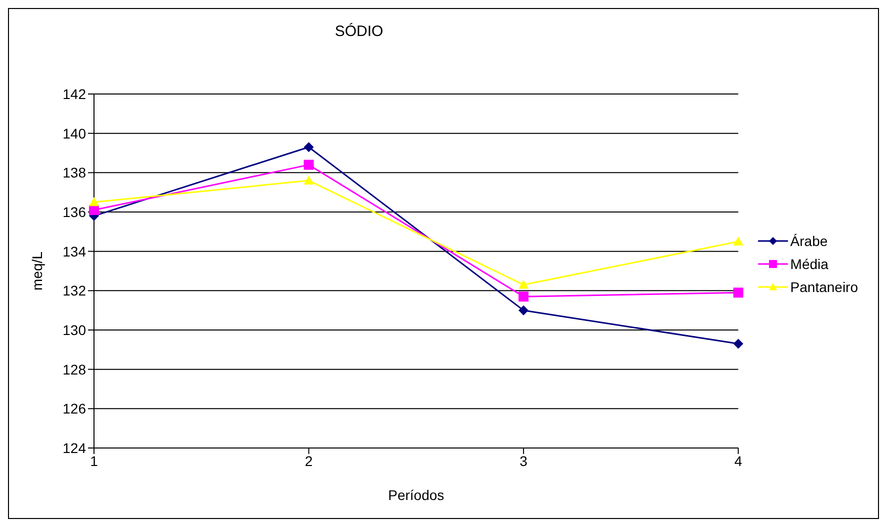 This screenshot has width=887, height=527. I want to click on y-tick-label: 126, so click(74, 408).